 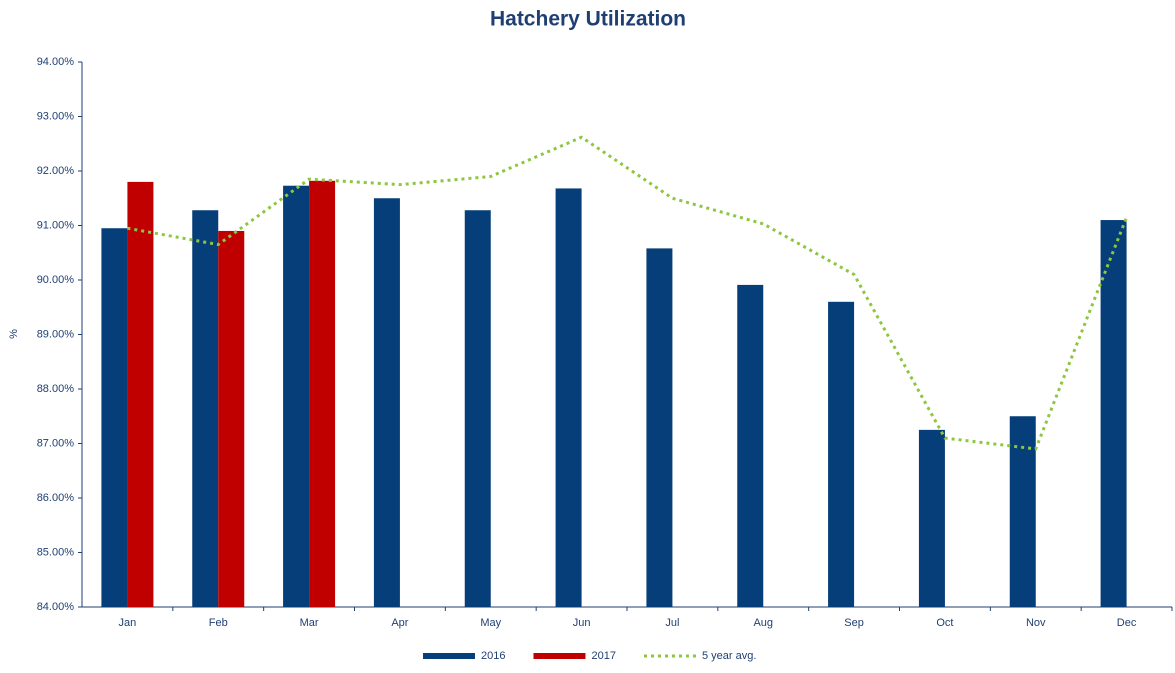 What do you see at coordinates (854, 623) in the screenshot?
I see `x-tick-label: Sep` at bounding box center [854, 623].